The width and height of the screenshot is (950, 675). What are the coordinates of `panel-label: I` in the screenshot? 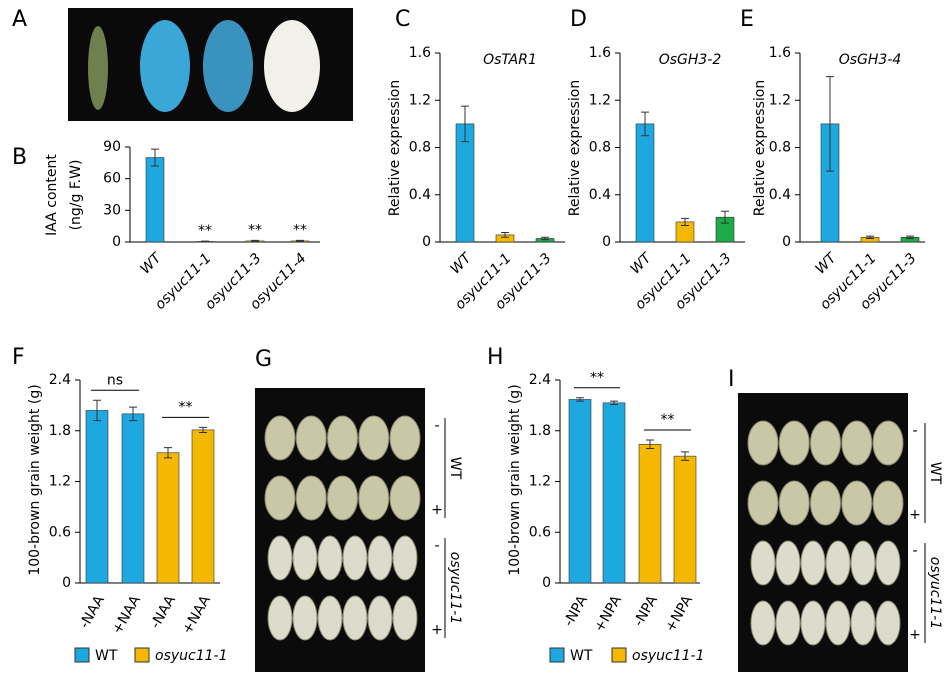 It's located at (731, 379).